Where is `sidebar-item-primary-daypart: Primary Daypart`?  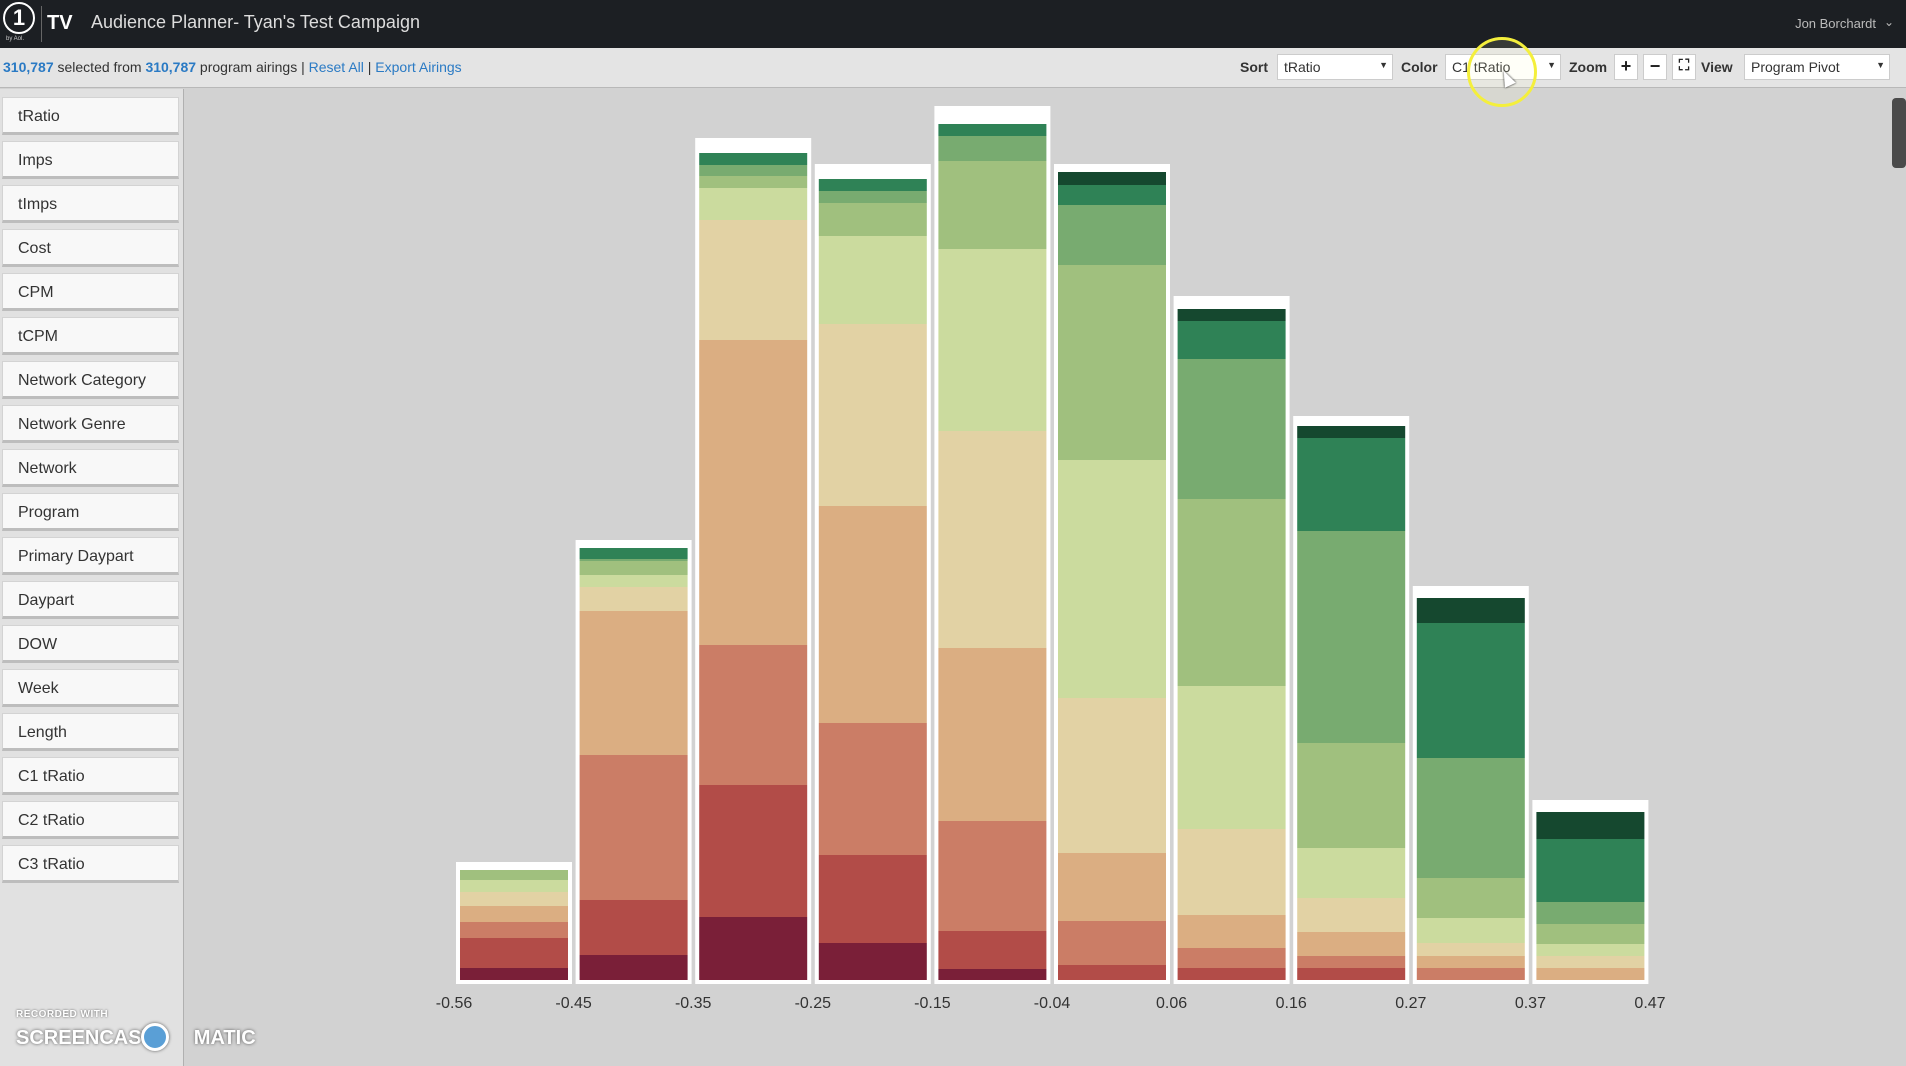 sidebar-item-primary-daypart: Primary Daypart is located at coordinates (90, 556).